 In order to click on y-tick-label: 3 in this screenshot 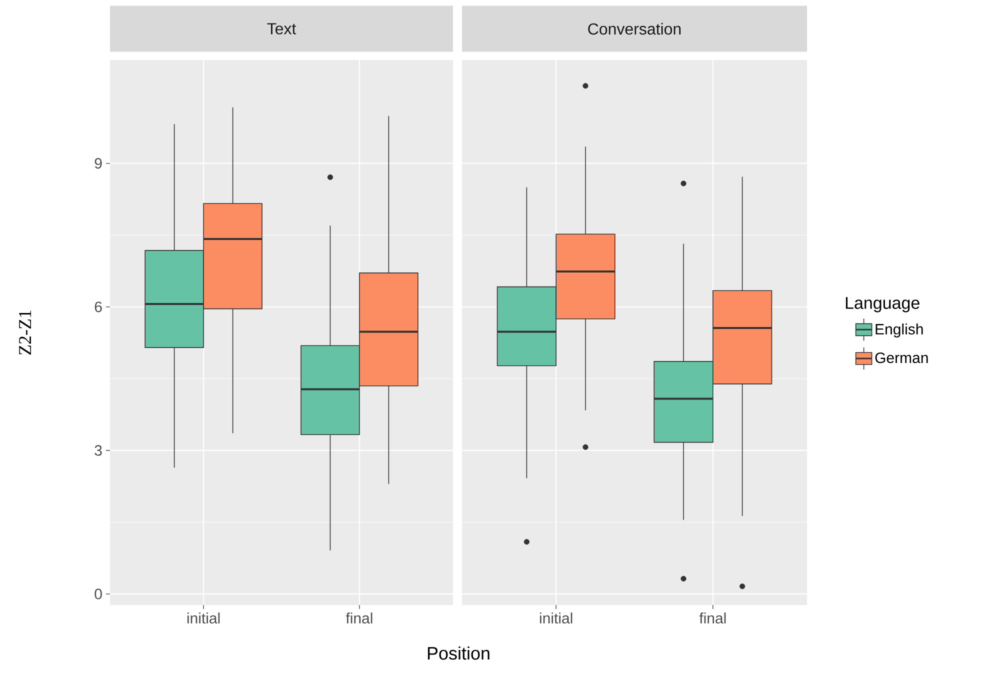, I will do `click(98, 450)`.